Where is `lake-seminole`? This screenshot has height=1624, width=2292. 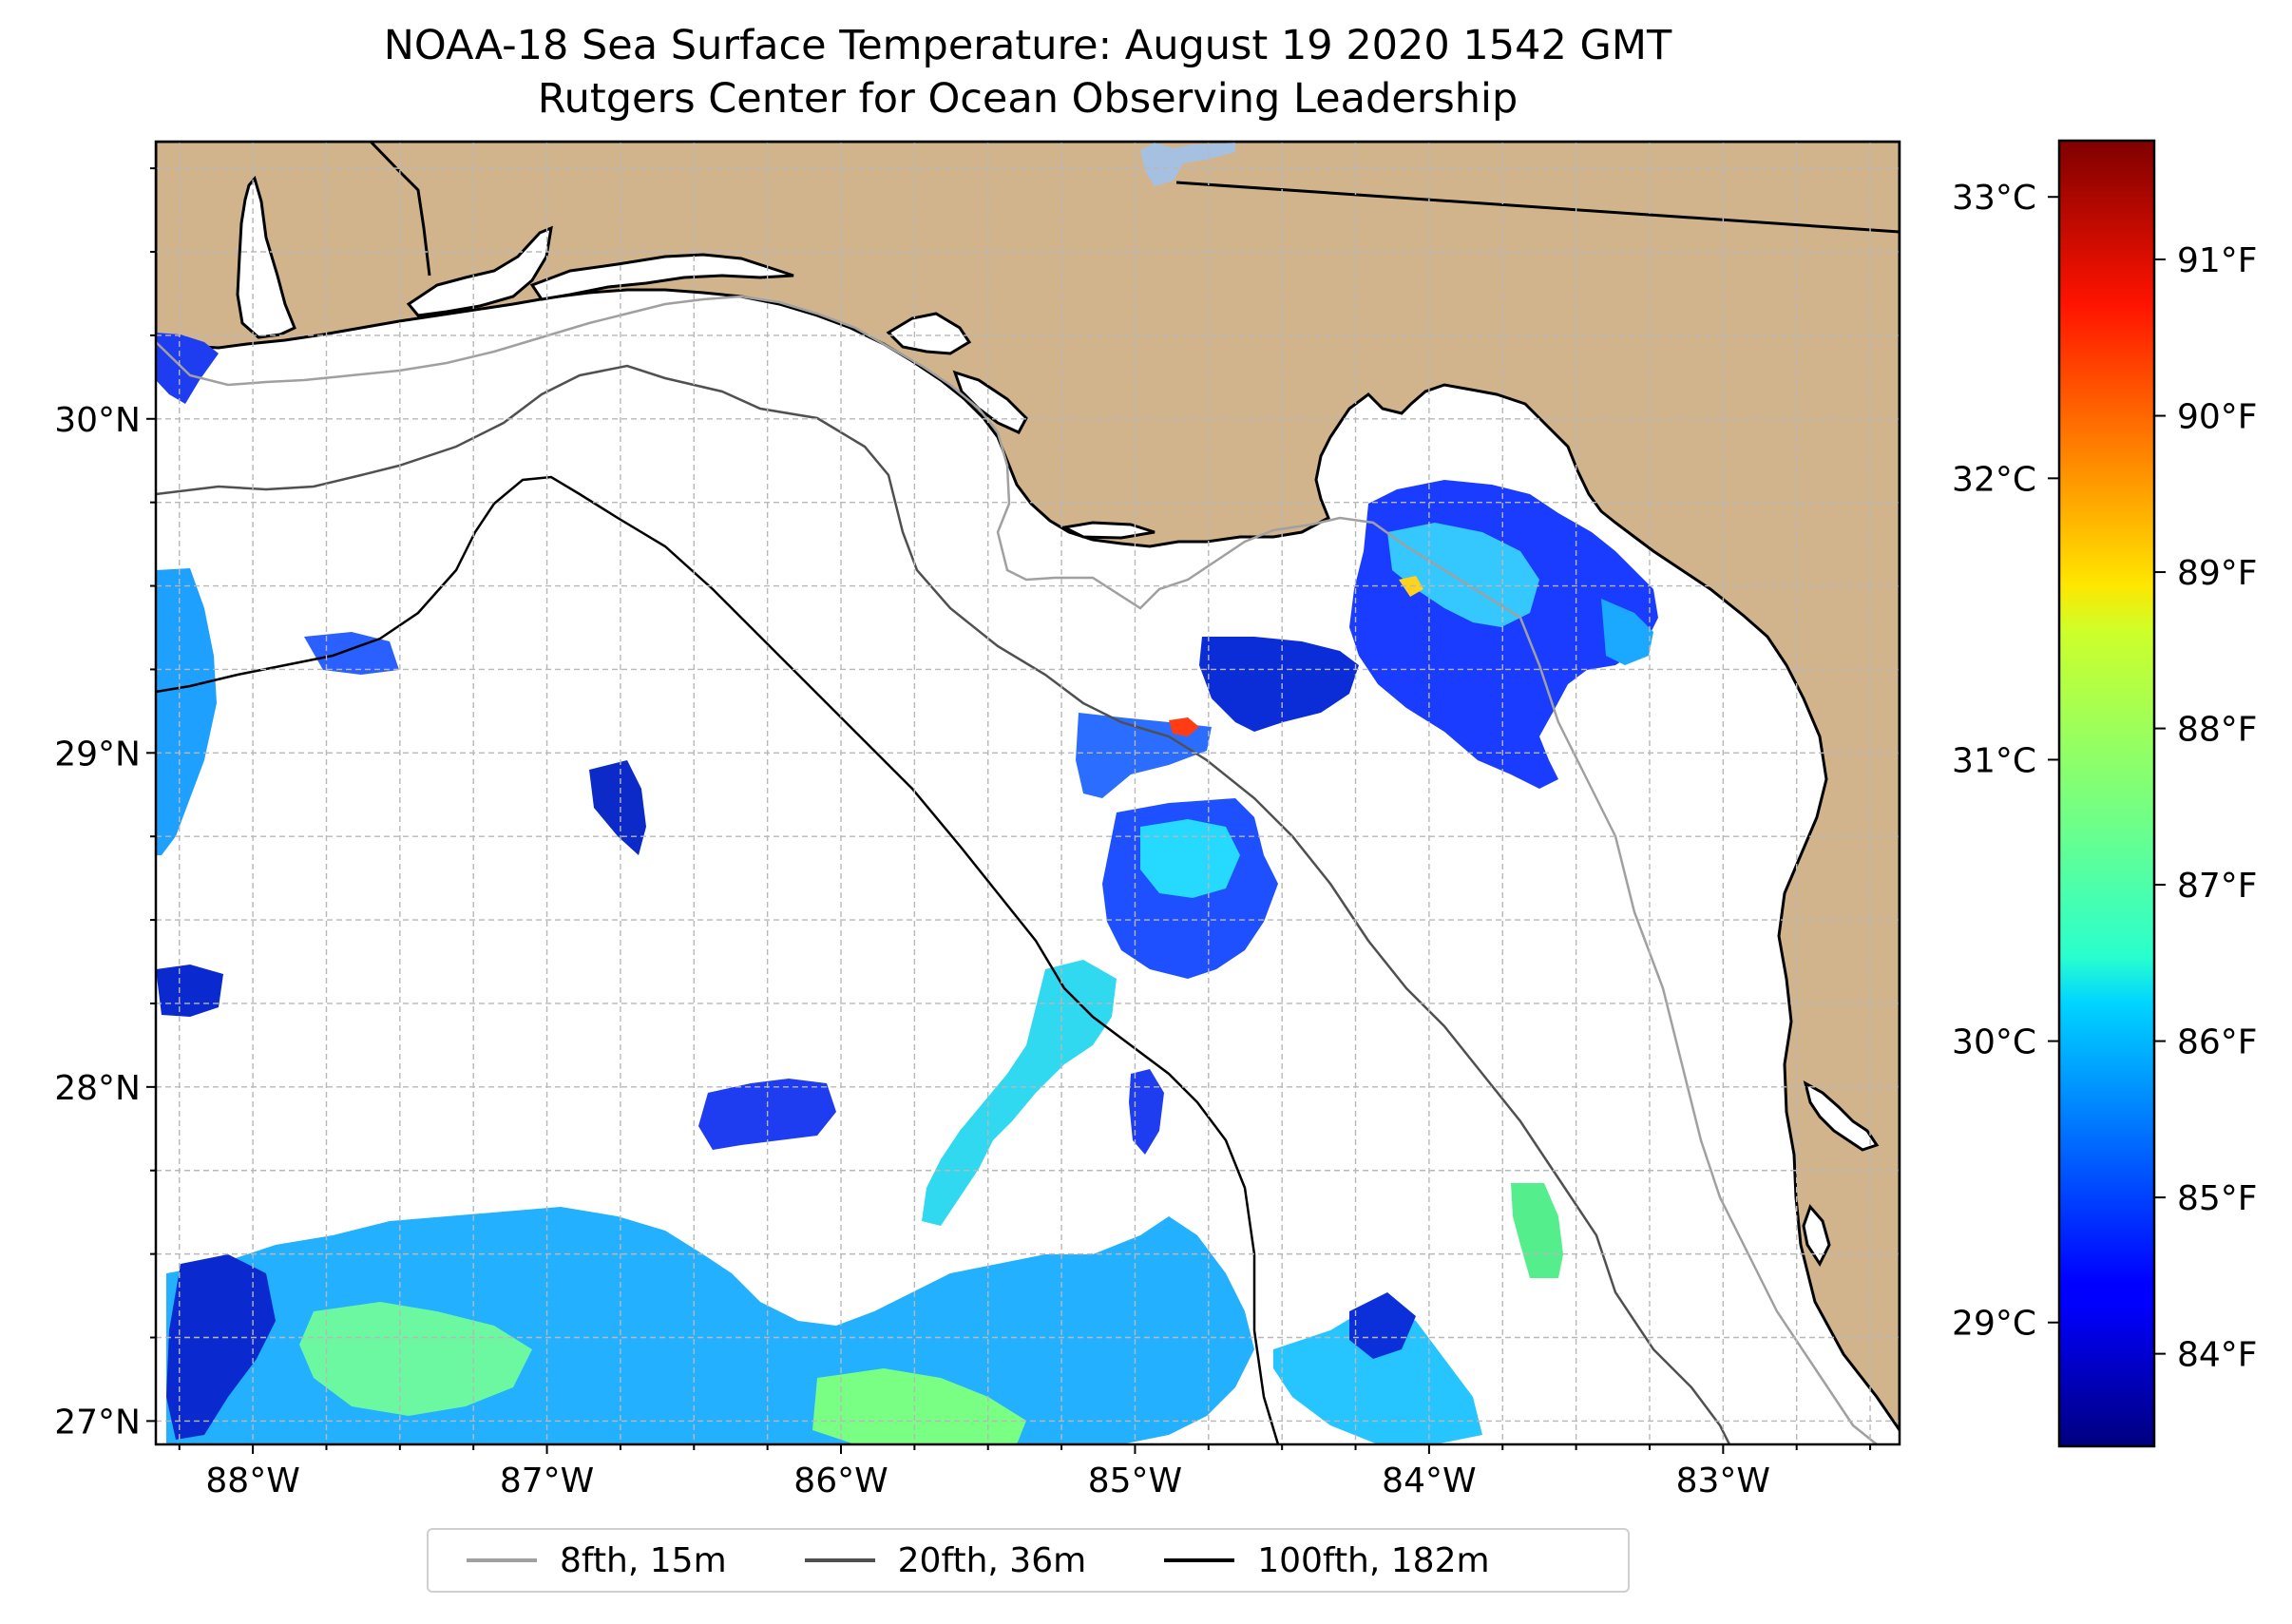
lake-seminole is located at coordinates (1187, 164).